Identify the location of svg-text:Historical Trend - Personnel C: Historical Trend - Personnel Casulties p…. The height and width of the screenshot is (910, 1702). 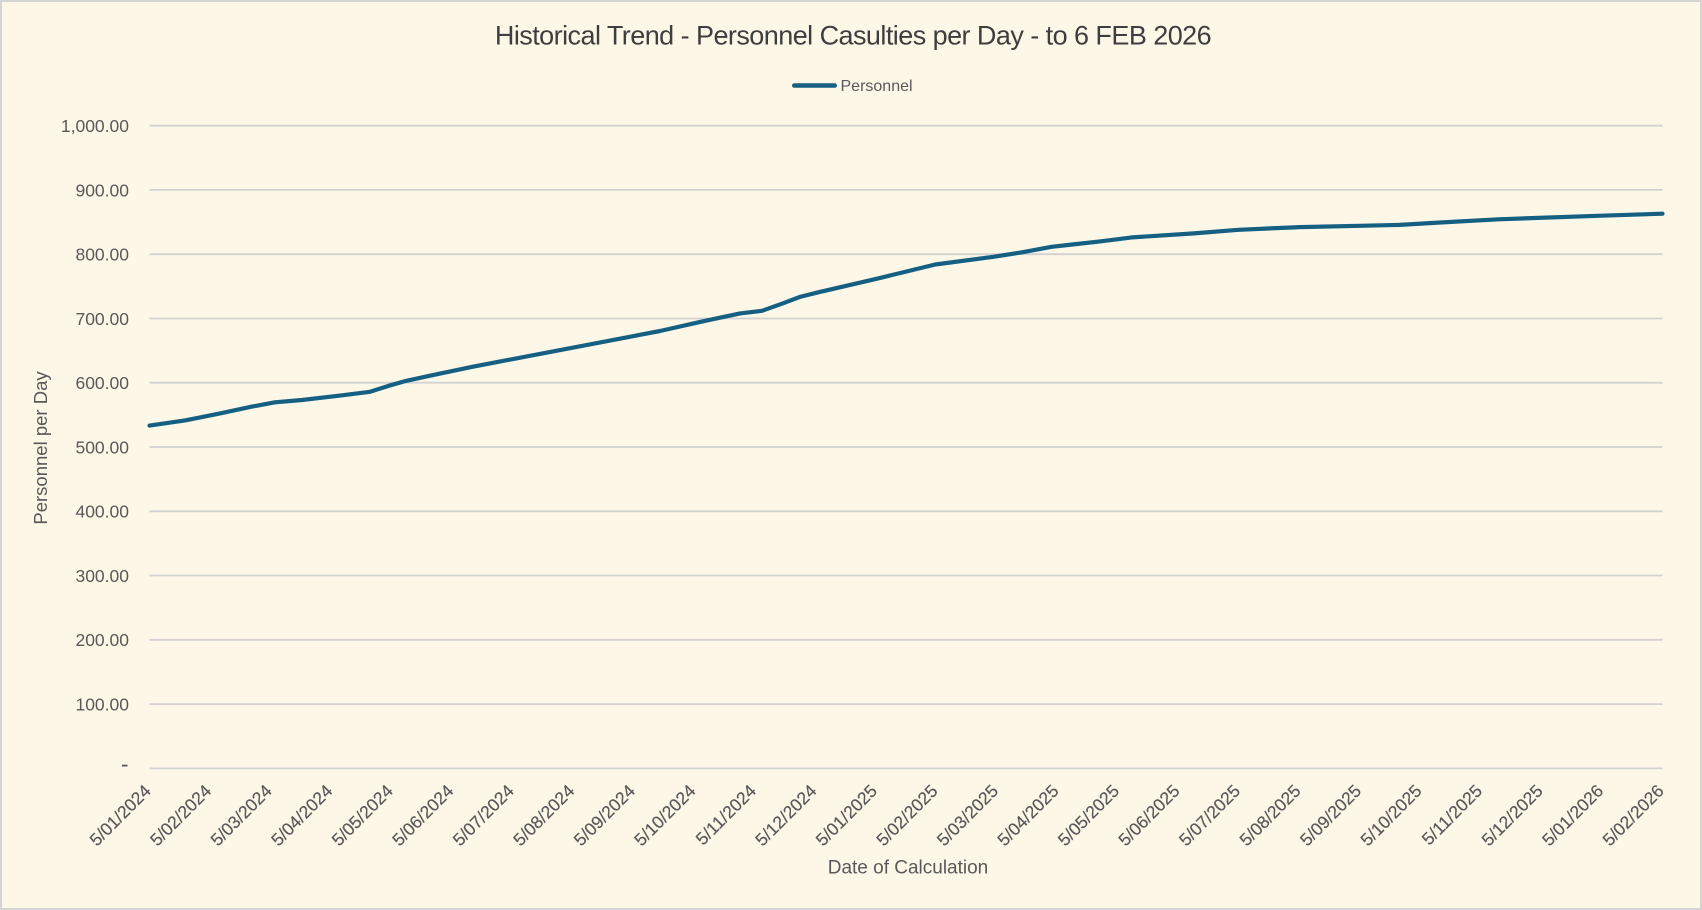
(853, 36).